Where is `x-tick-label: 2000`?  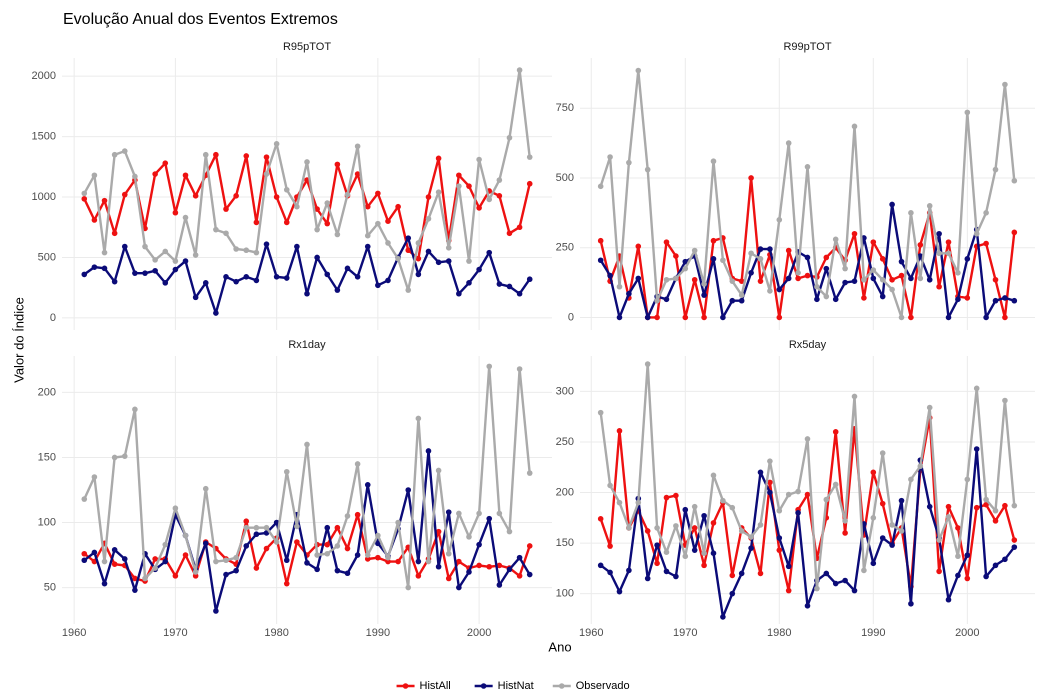 x-tick-label: 2000 is located at coordinates (967, 633).